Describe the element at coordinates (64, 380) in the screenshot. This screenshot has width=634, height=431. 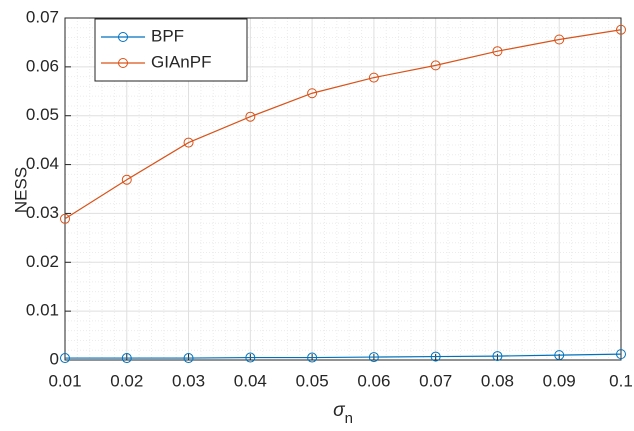
I see `x-tick-label: 0.01` at that location.